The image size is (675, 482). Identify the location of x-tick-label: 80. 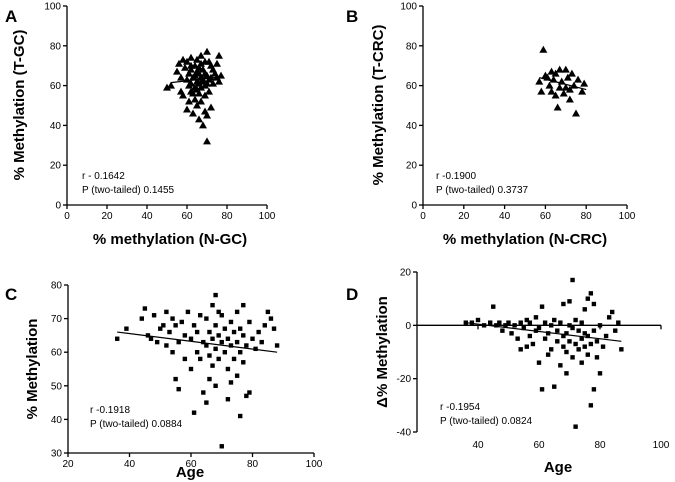
(253, 464).